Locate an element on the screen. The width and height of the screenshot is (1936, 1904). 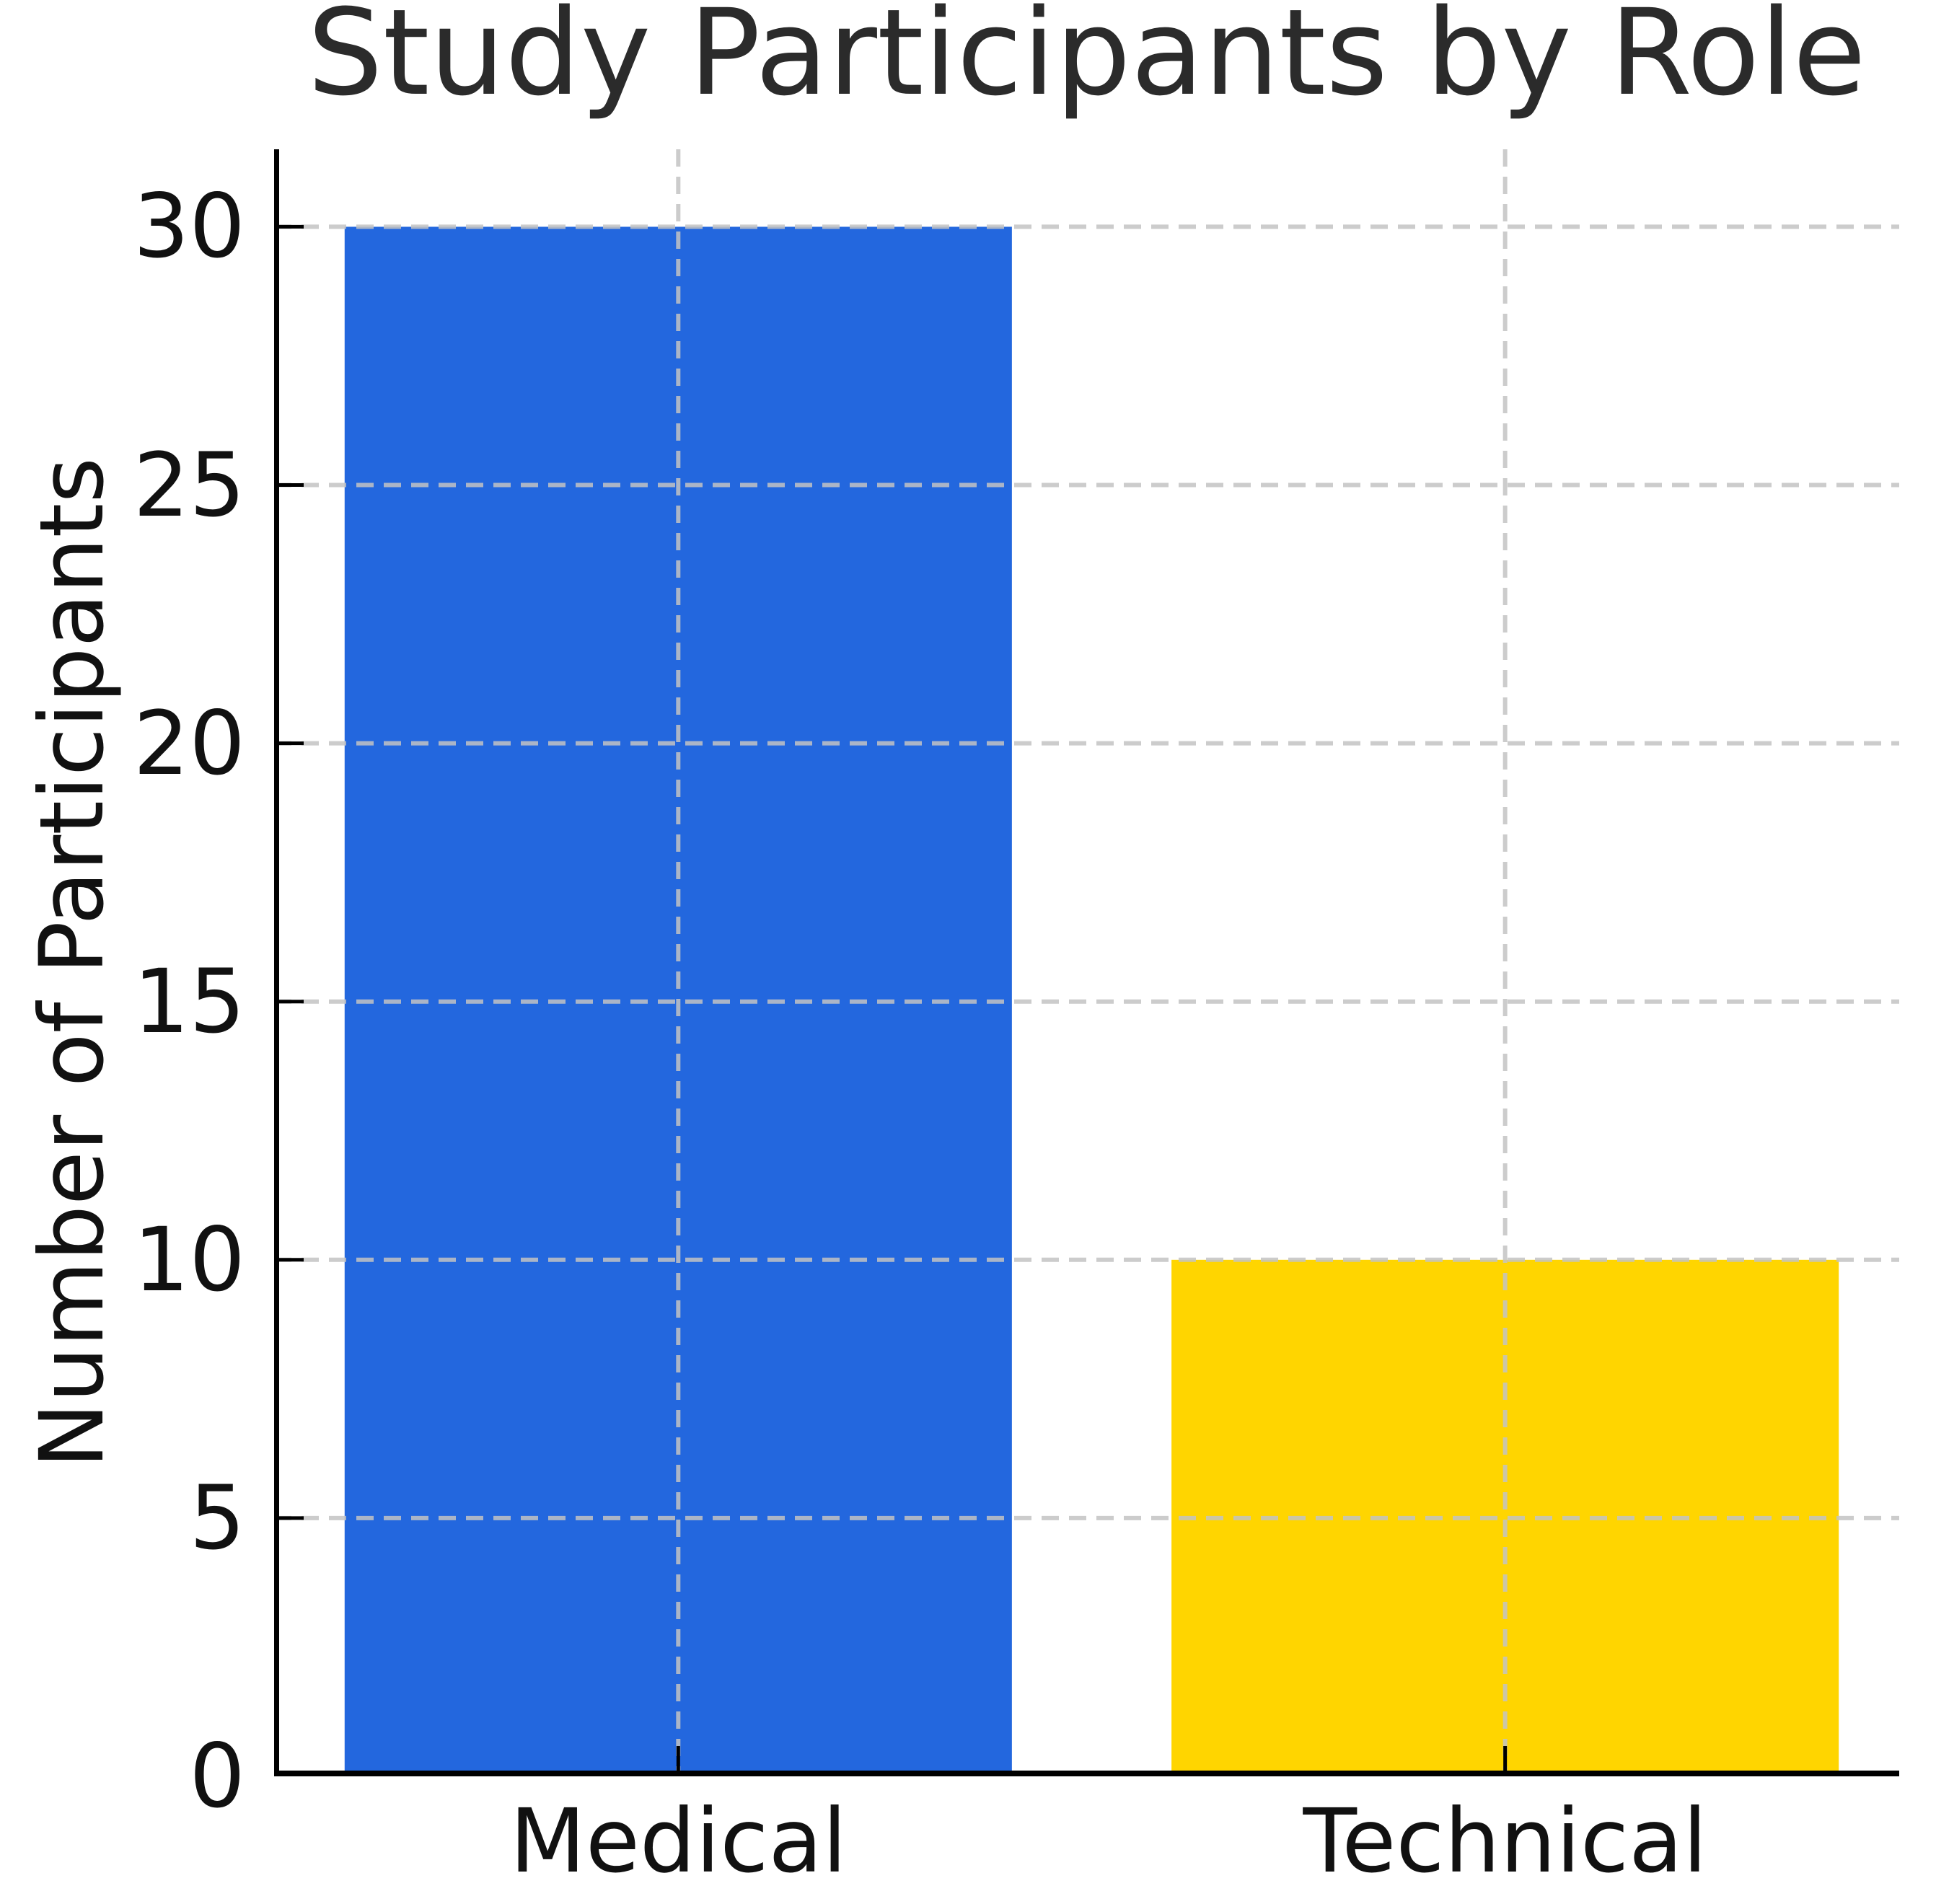
y-tick-label: 5 is located at coordinates (217, 1517).